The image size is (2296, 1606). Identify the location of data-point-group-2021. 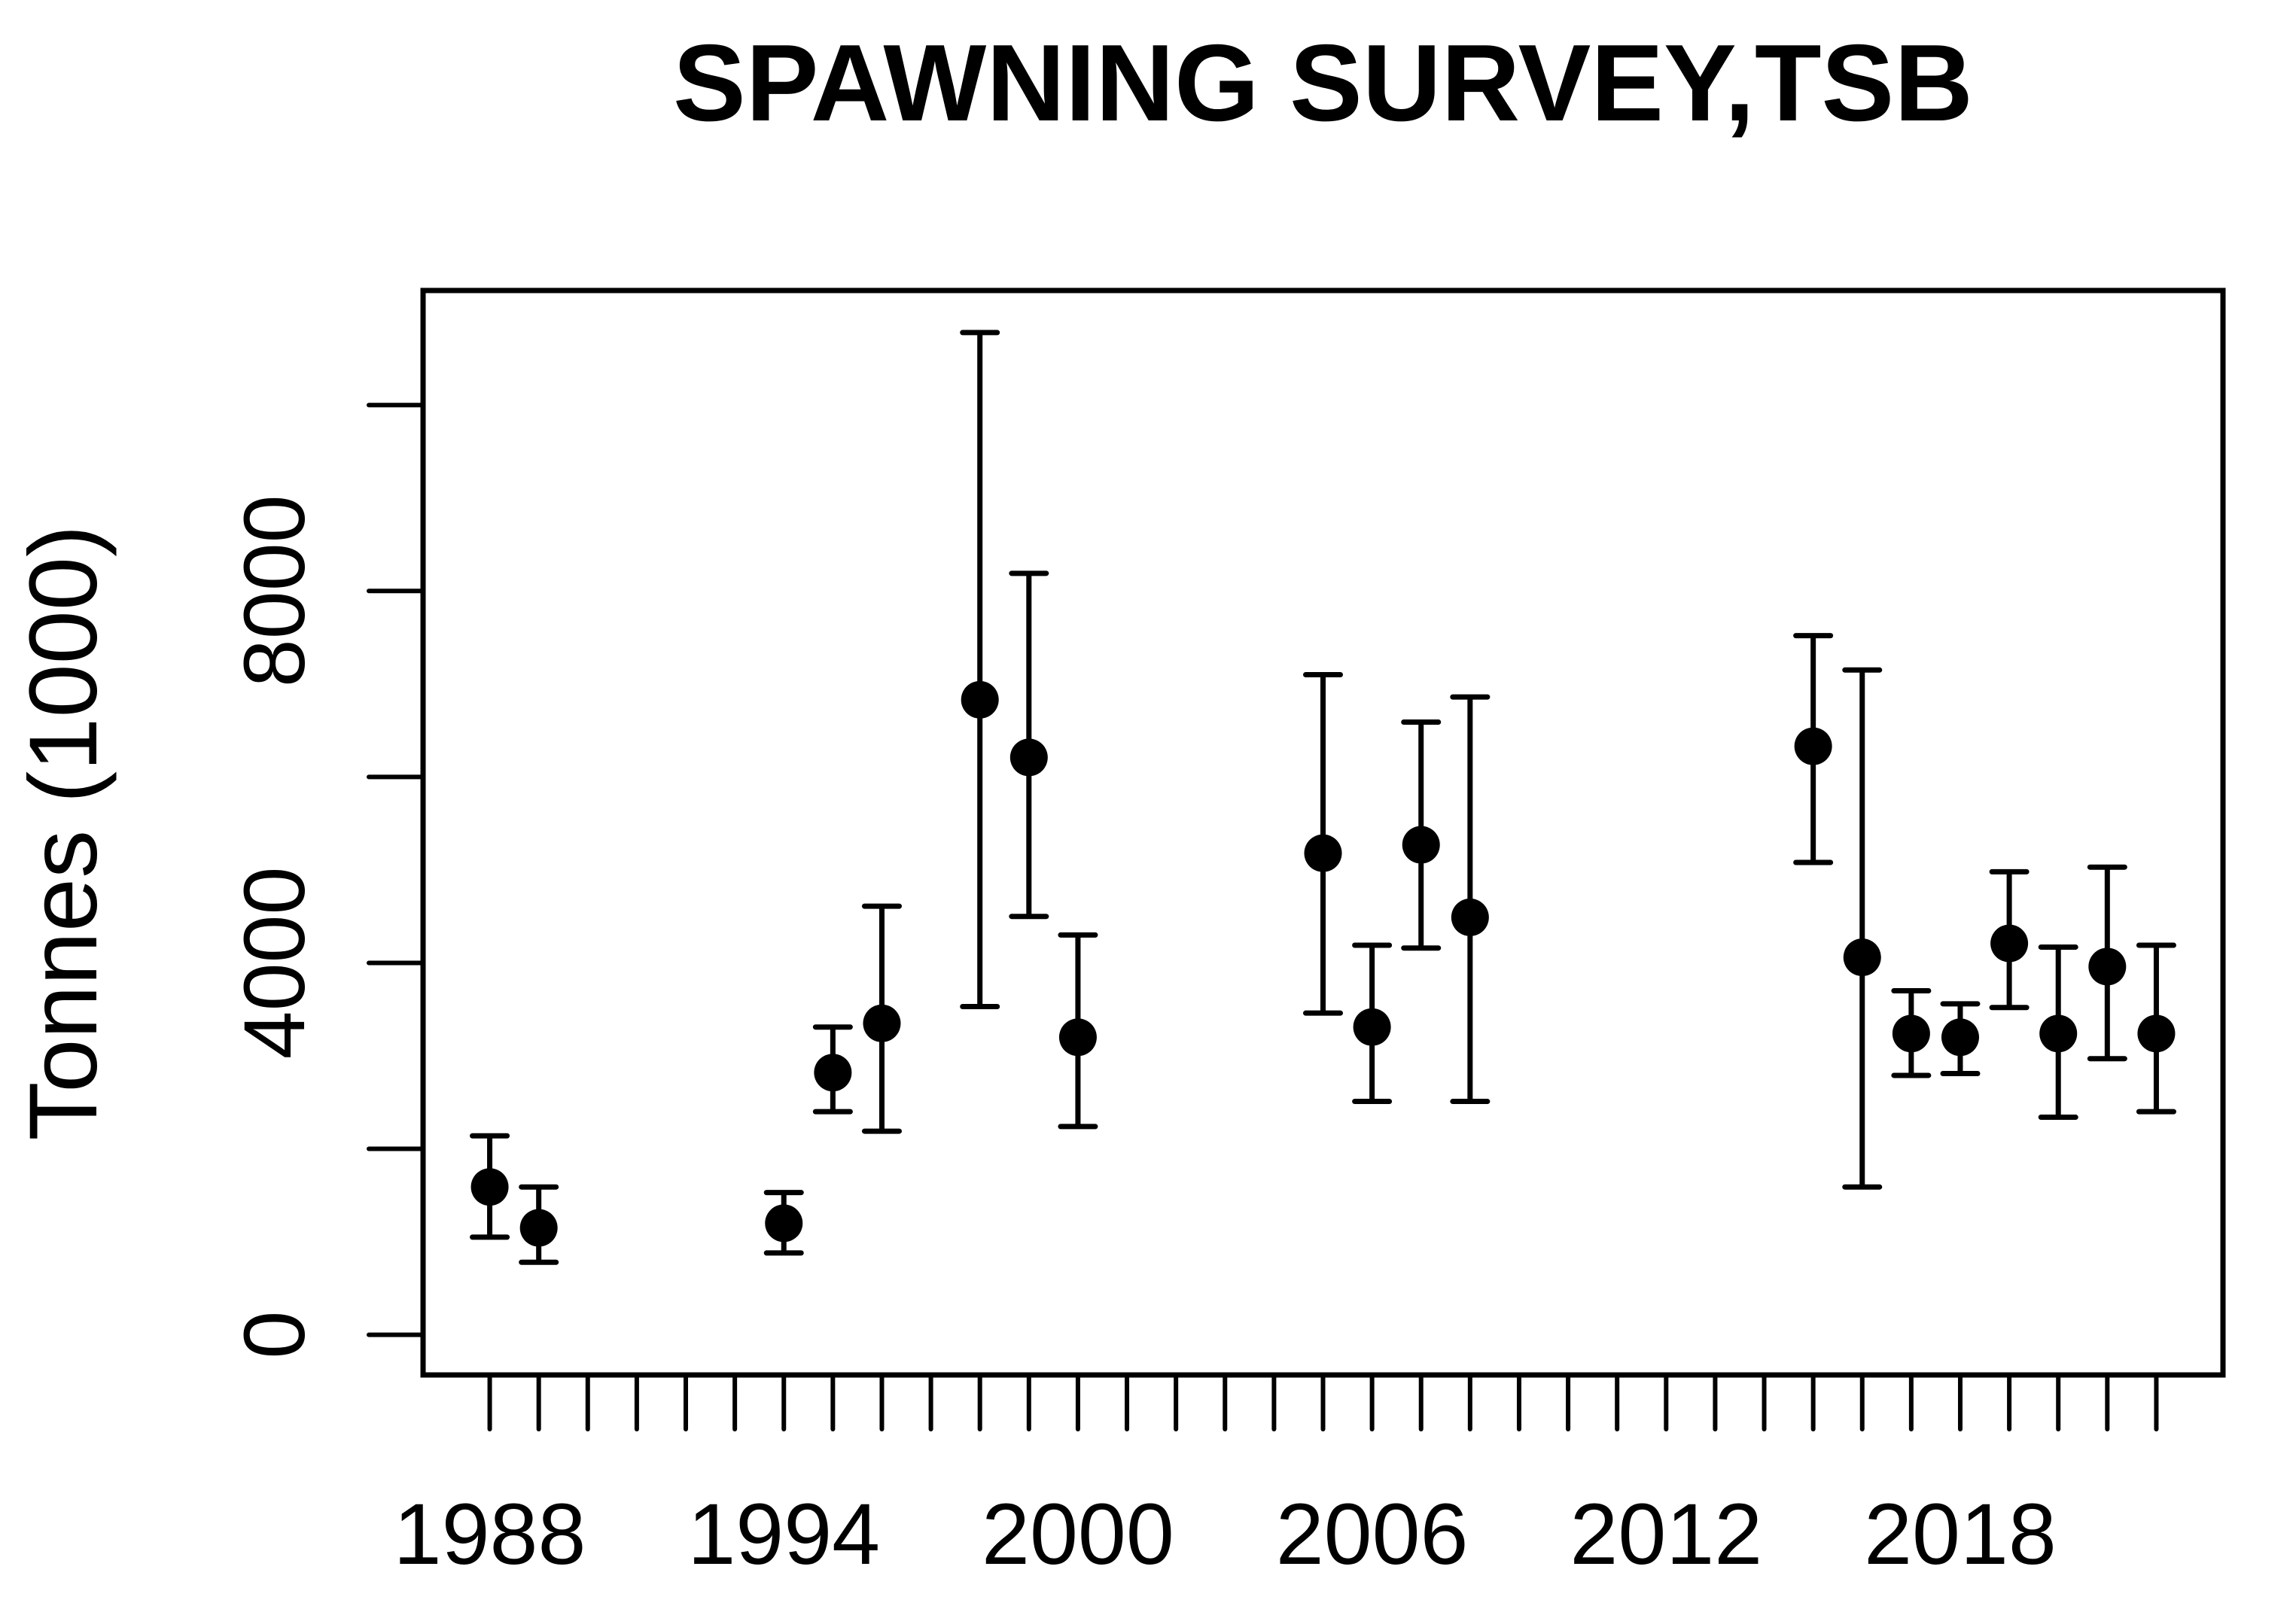
(2107, 963).